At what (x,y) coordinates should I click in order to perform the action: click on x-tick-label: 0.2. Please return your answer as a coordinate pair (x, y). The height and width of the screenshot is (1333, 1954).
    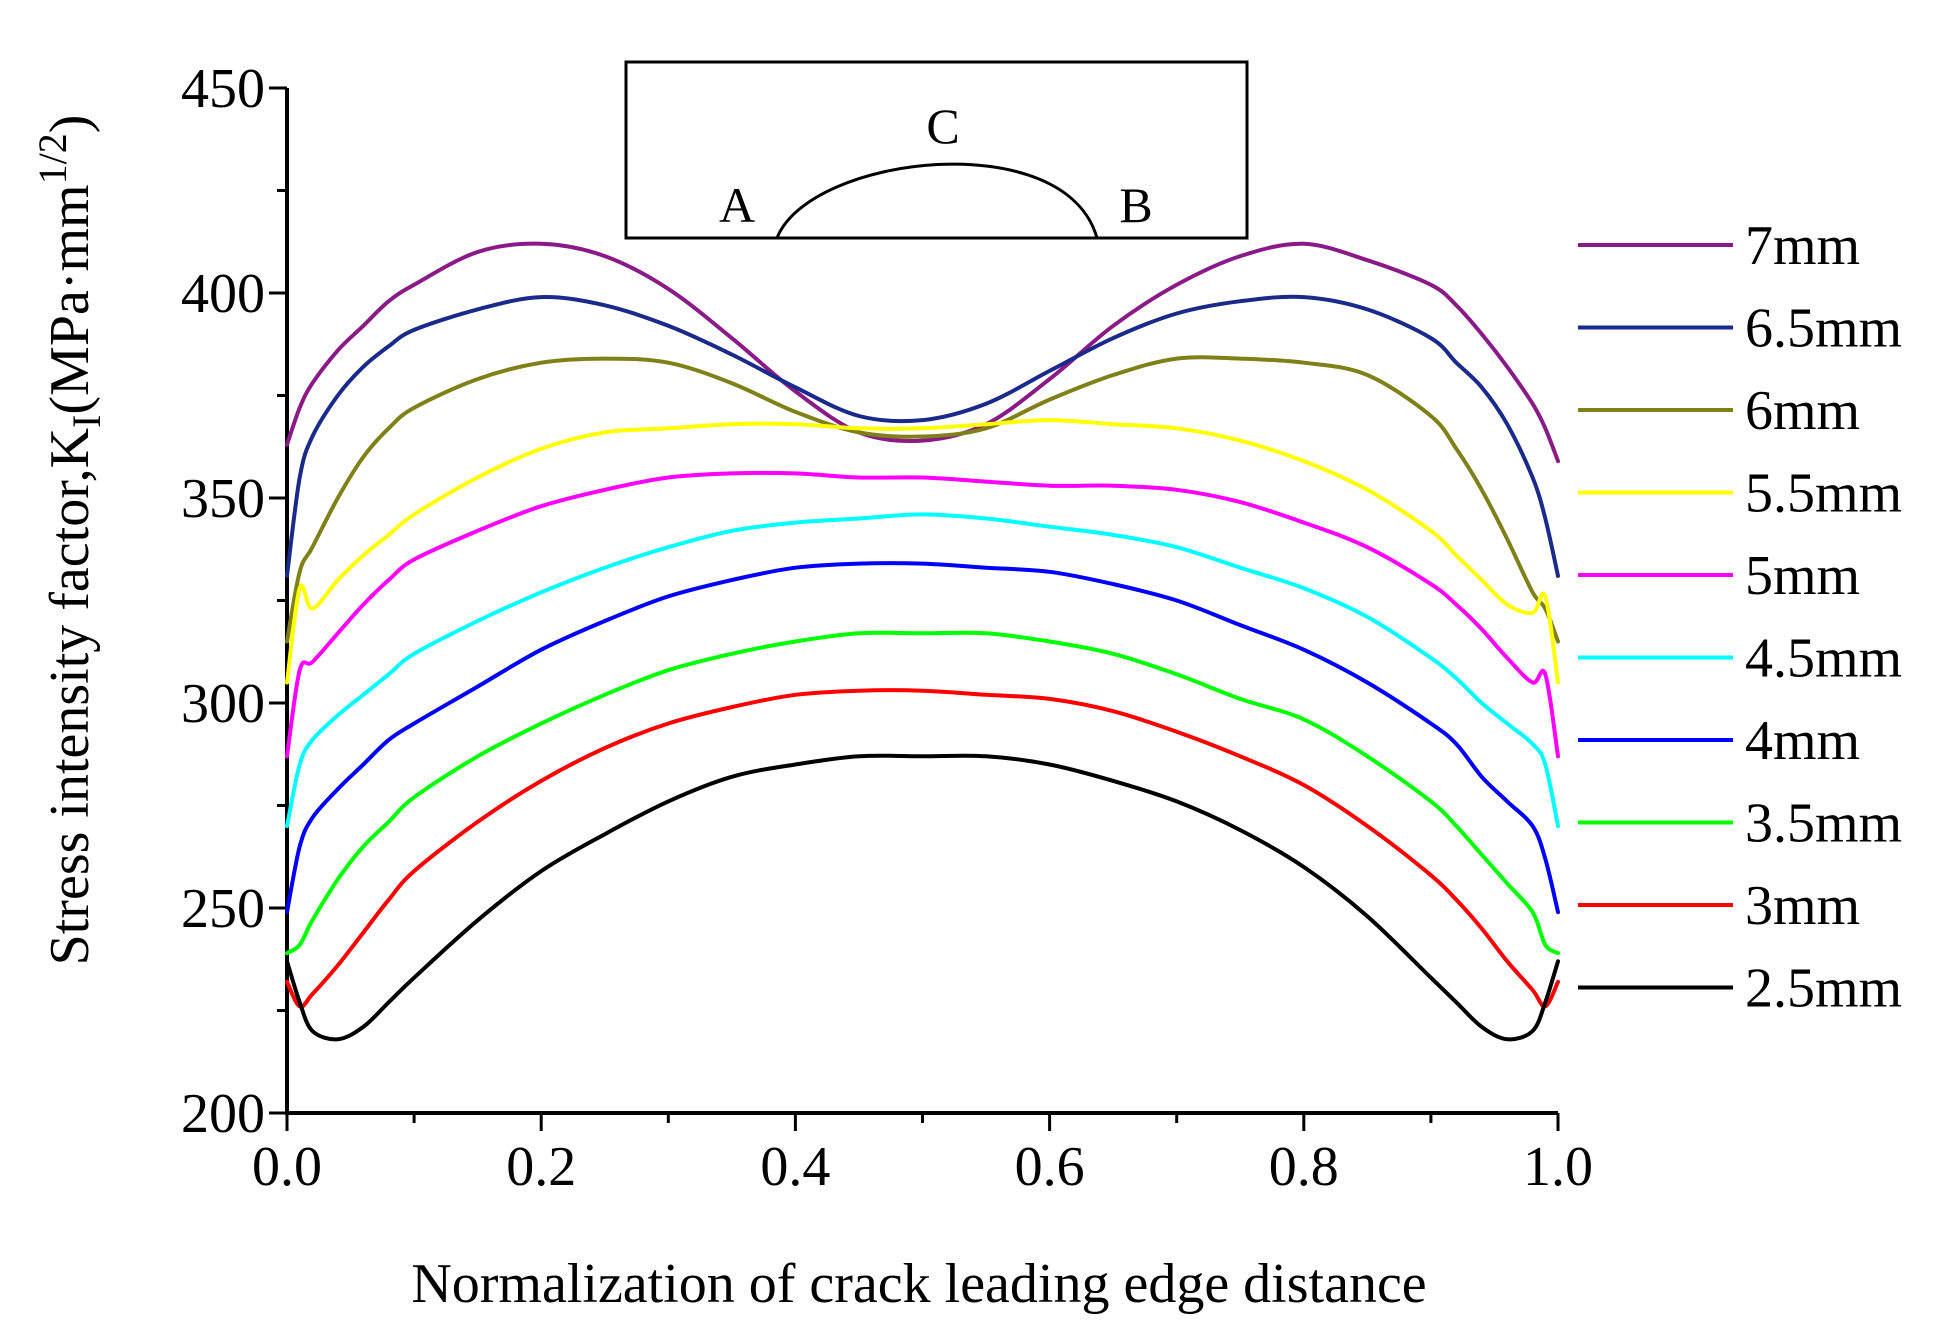
    Looking at the image, I should click on (541, 1167).